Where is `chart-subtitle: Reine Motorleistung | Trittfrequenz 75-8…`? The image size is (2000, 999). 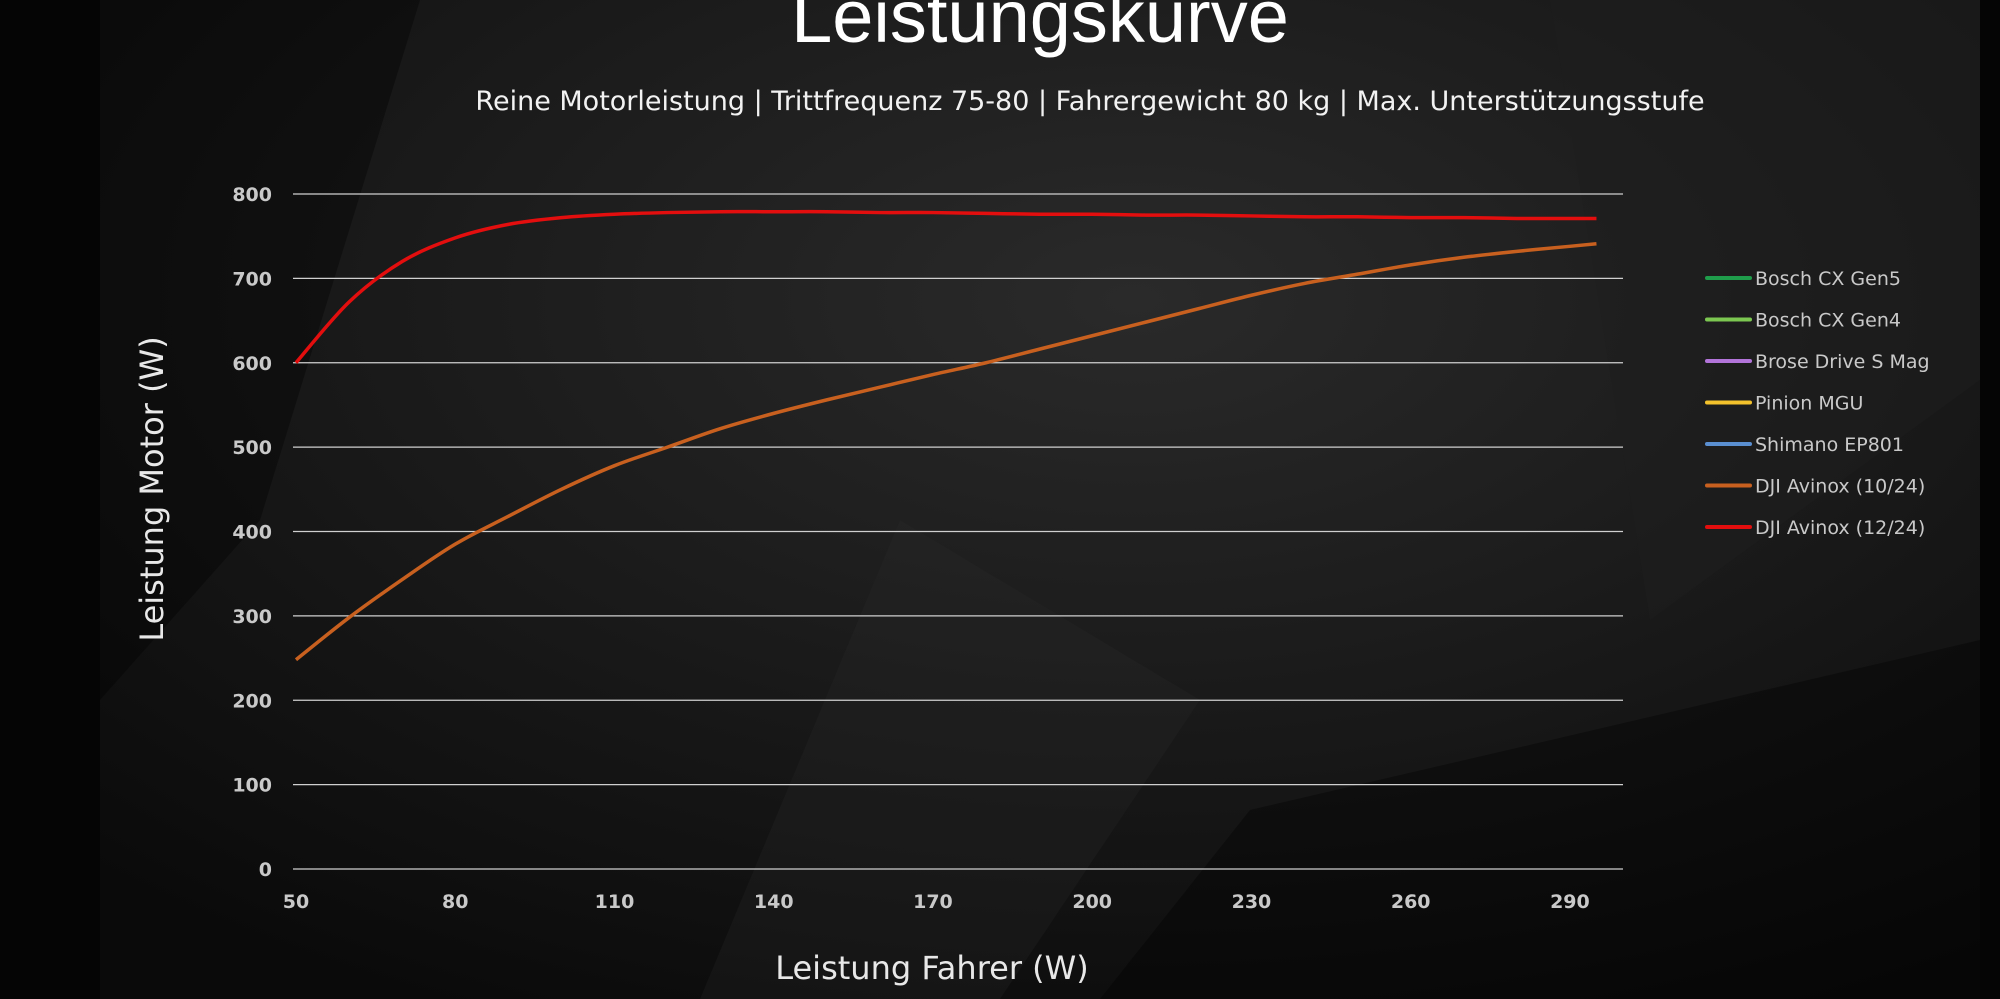
chart-subtitle: Reine Motorleistung | Trittfrequenz 75-8… is located at coordinates (1089, 101).